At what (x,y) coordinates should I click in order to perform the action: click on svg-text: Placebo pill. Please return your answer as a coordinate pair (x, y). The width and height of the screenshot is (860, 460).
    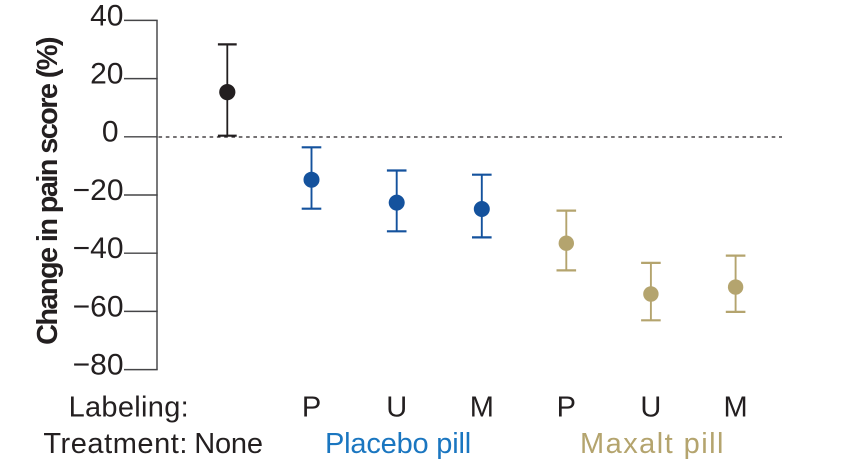
    Looking at the image, I should click on (398, 444).